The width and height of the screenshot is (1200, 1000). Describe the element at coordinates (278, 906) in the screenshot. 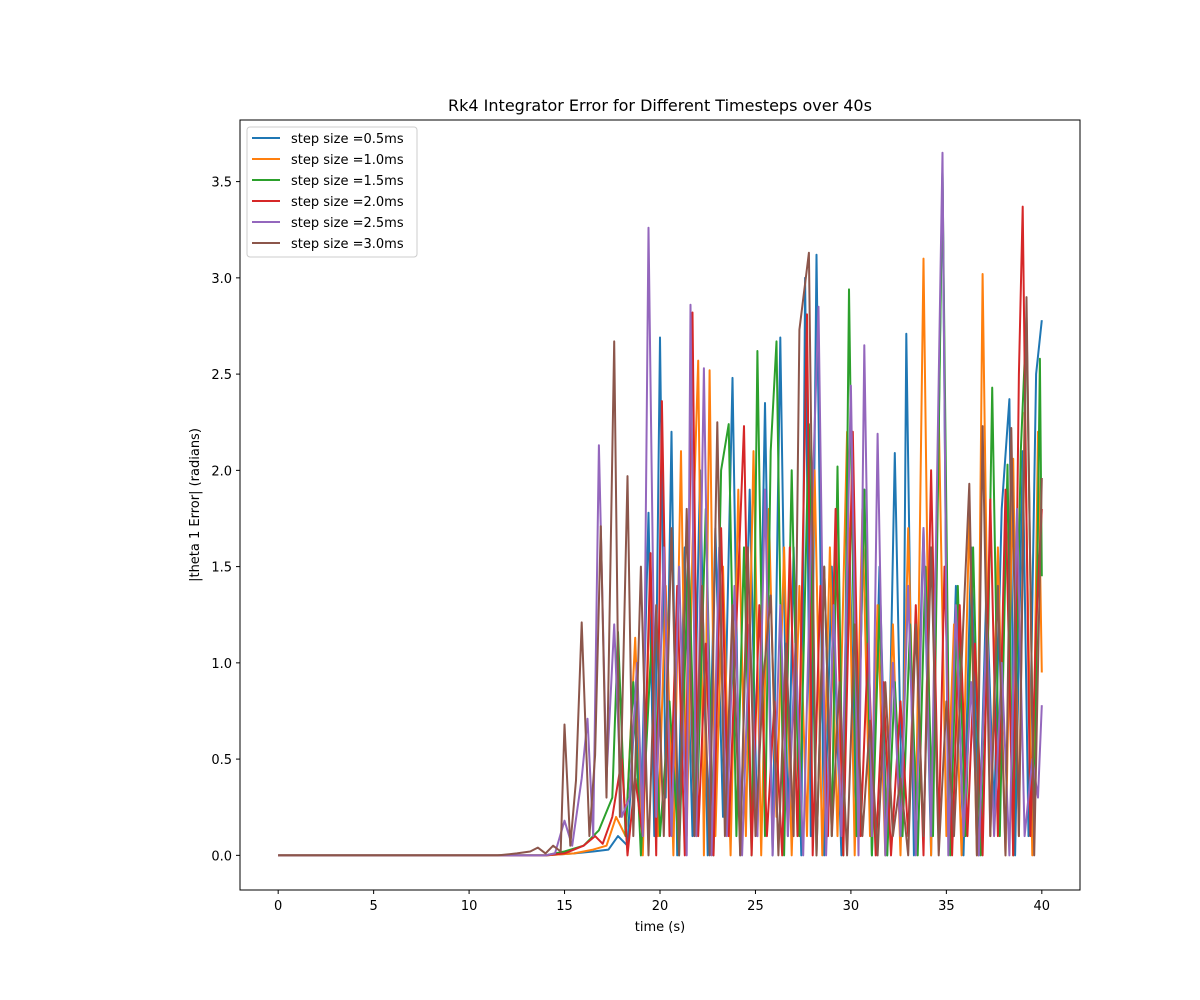

I see `x-tick-label: 0` at that location.